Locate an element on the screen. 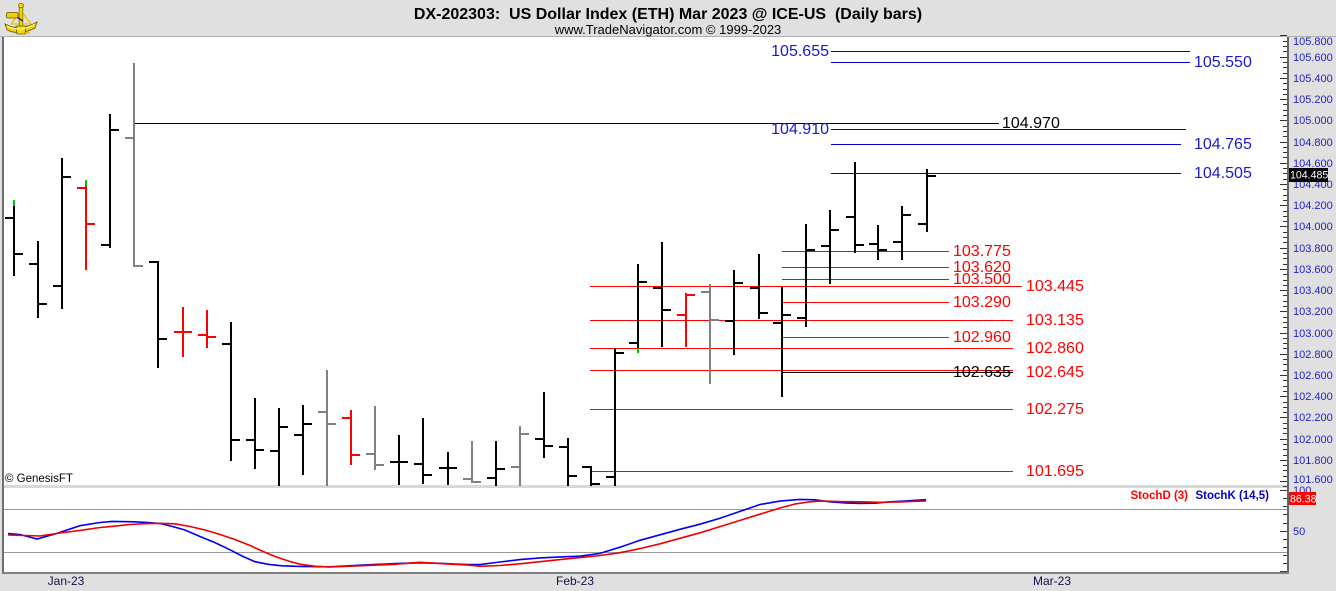 The image size is (1336, 591). svg-text: 104.910 is located at coordinates (800, 129).